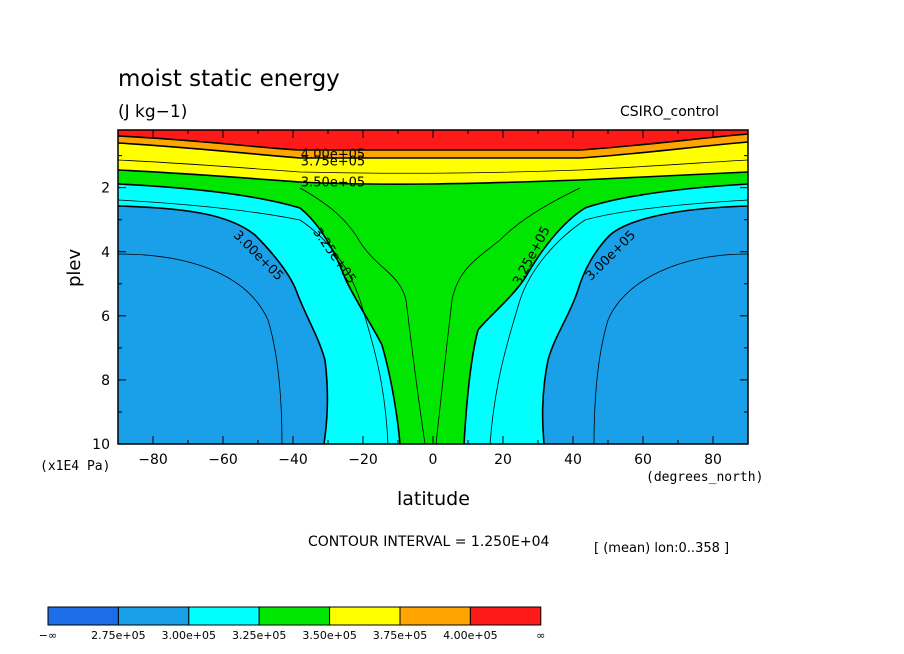 The height and width of the screenshot is (654, 904). What do you see at coordinates (470, 635) in the screenshot?
I see `legend-label: 4.00e+05` at bounding box center [470, 635].